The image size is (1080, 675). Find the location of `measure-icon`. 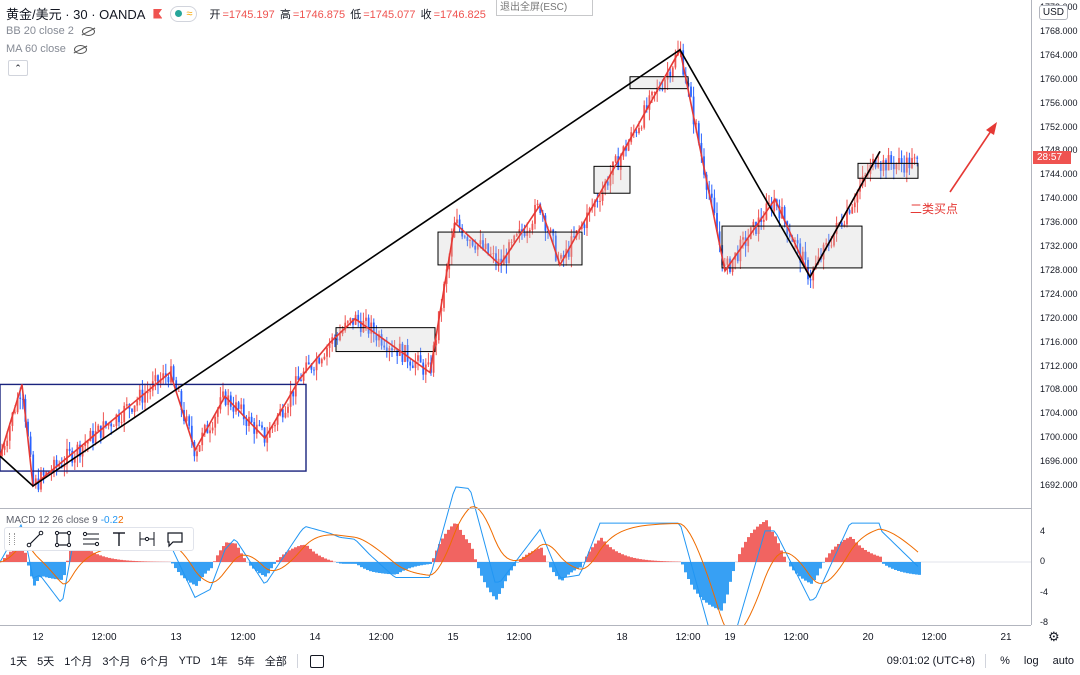

measure-icon is located at coordinates (147, 539).